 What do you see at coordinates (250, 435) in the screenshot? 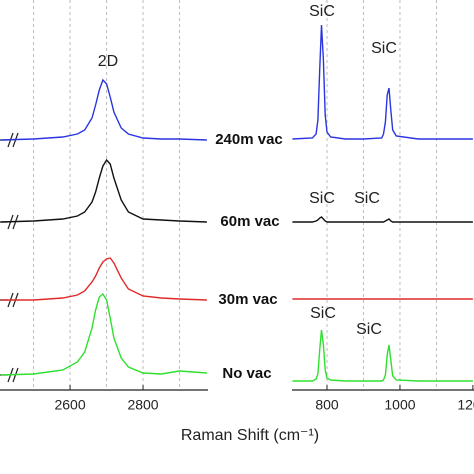
I see `x-axis-label: Raman Shift (cm⁻¹)` at bounding box center [250, 435].